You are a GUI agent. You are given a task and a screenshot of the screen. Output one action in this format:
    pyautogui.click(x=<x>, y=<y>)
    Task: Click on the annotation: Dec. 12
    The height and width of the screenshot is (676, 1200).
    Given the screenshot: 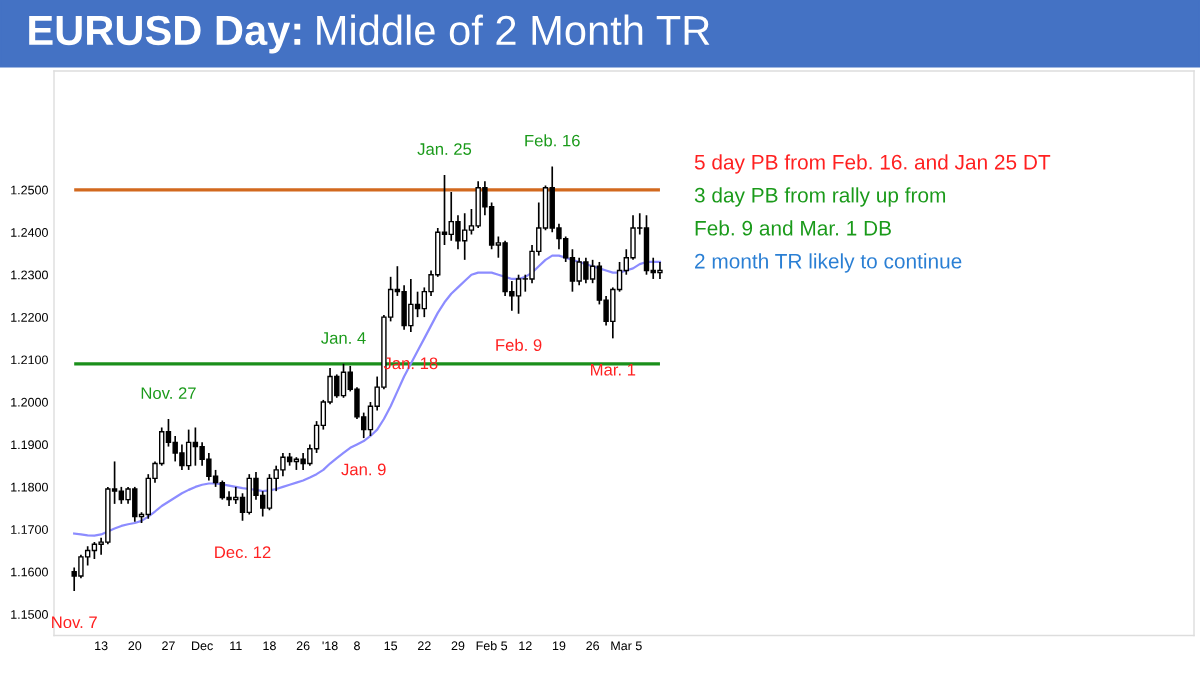 What is the action you would take?
    pyautogui.click(x=243, y=552)
    